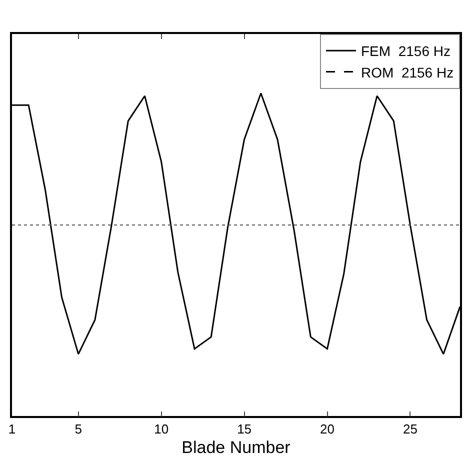 This screenshot has height=474, width=474. Describe the element at coordinates (244, 428) in the screenshot. I see `x-tick-label: 15` at that location.